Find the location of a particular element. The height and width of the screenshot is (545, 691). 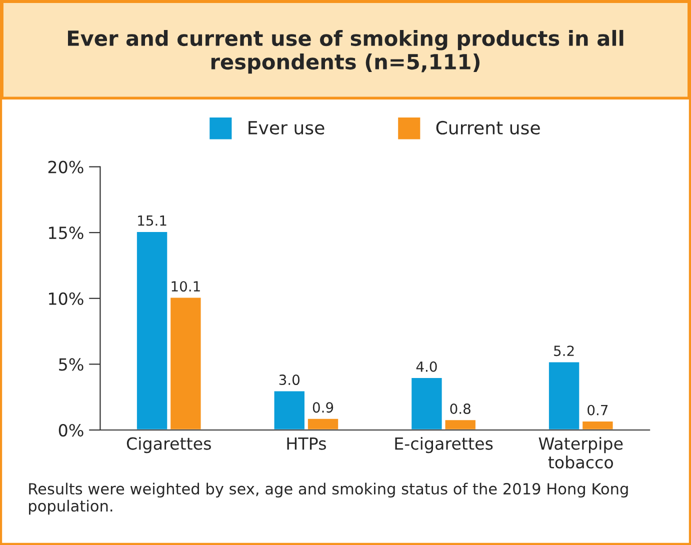

y-tick-label: 0% is located at coordinates (71, 430).